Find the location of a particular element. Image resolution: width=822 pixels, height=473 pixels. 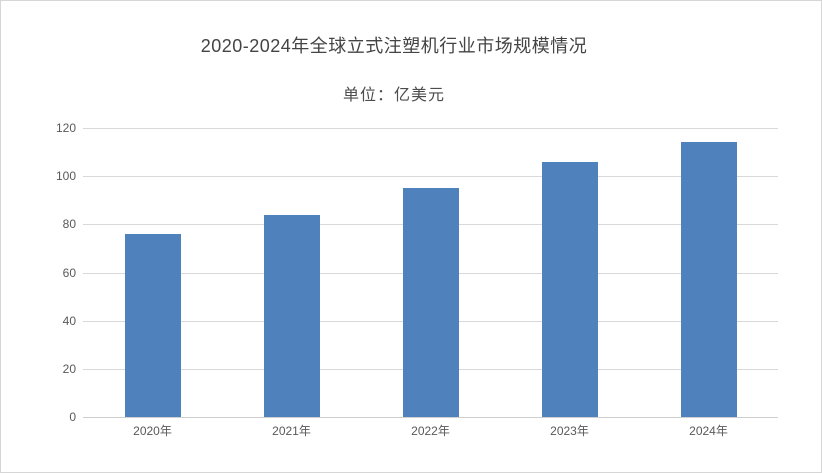

y-tick-label: 80 is located at coordinates (69, 224).